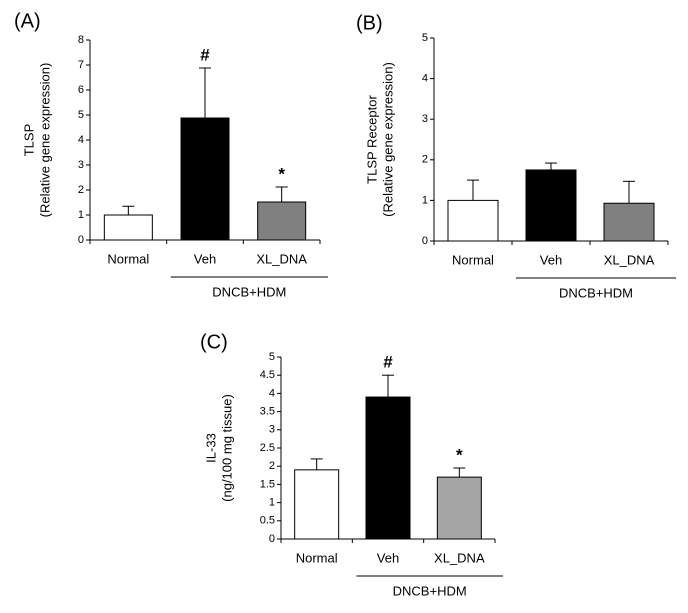  What do you see at coordinates (81, 65) in the screenshot?
I see `y-tick-label: 7` at bounding box center [81, 65].